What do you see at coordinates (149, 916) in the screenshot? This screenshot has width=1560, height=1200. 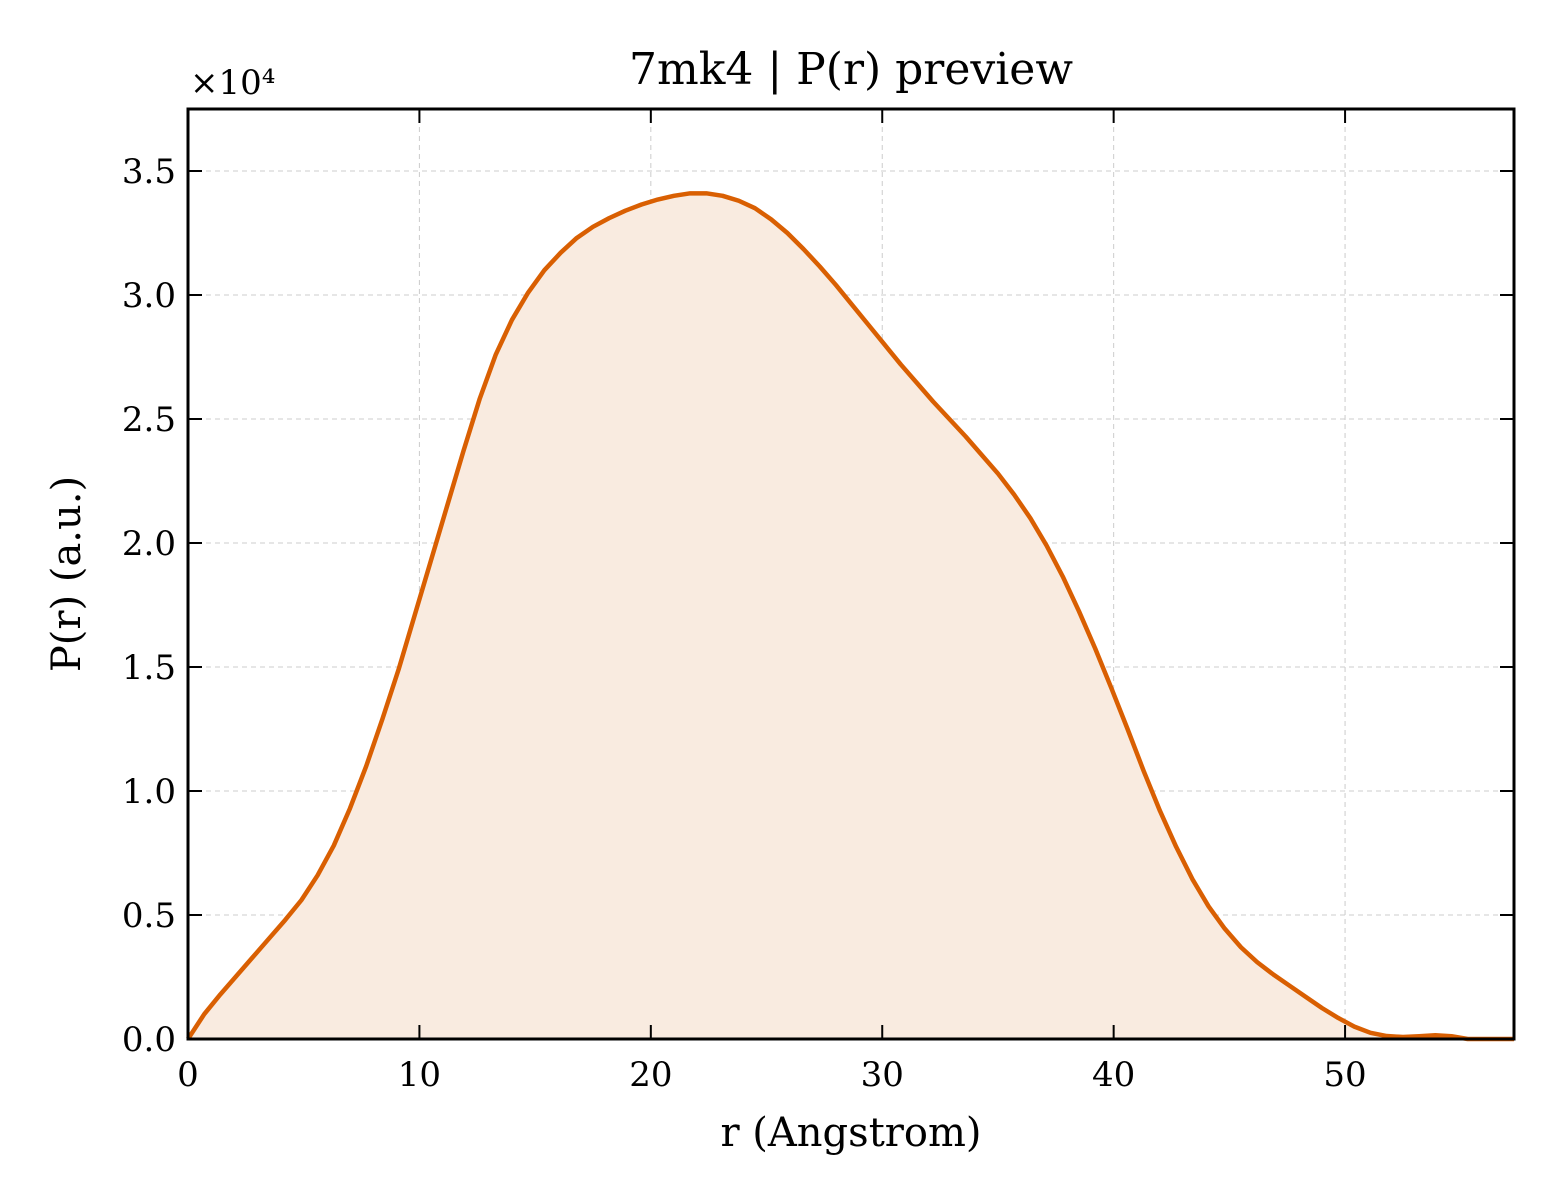 I see `y-tick-label: 0.5` at bounding box center [149, 916].